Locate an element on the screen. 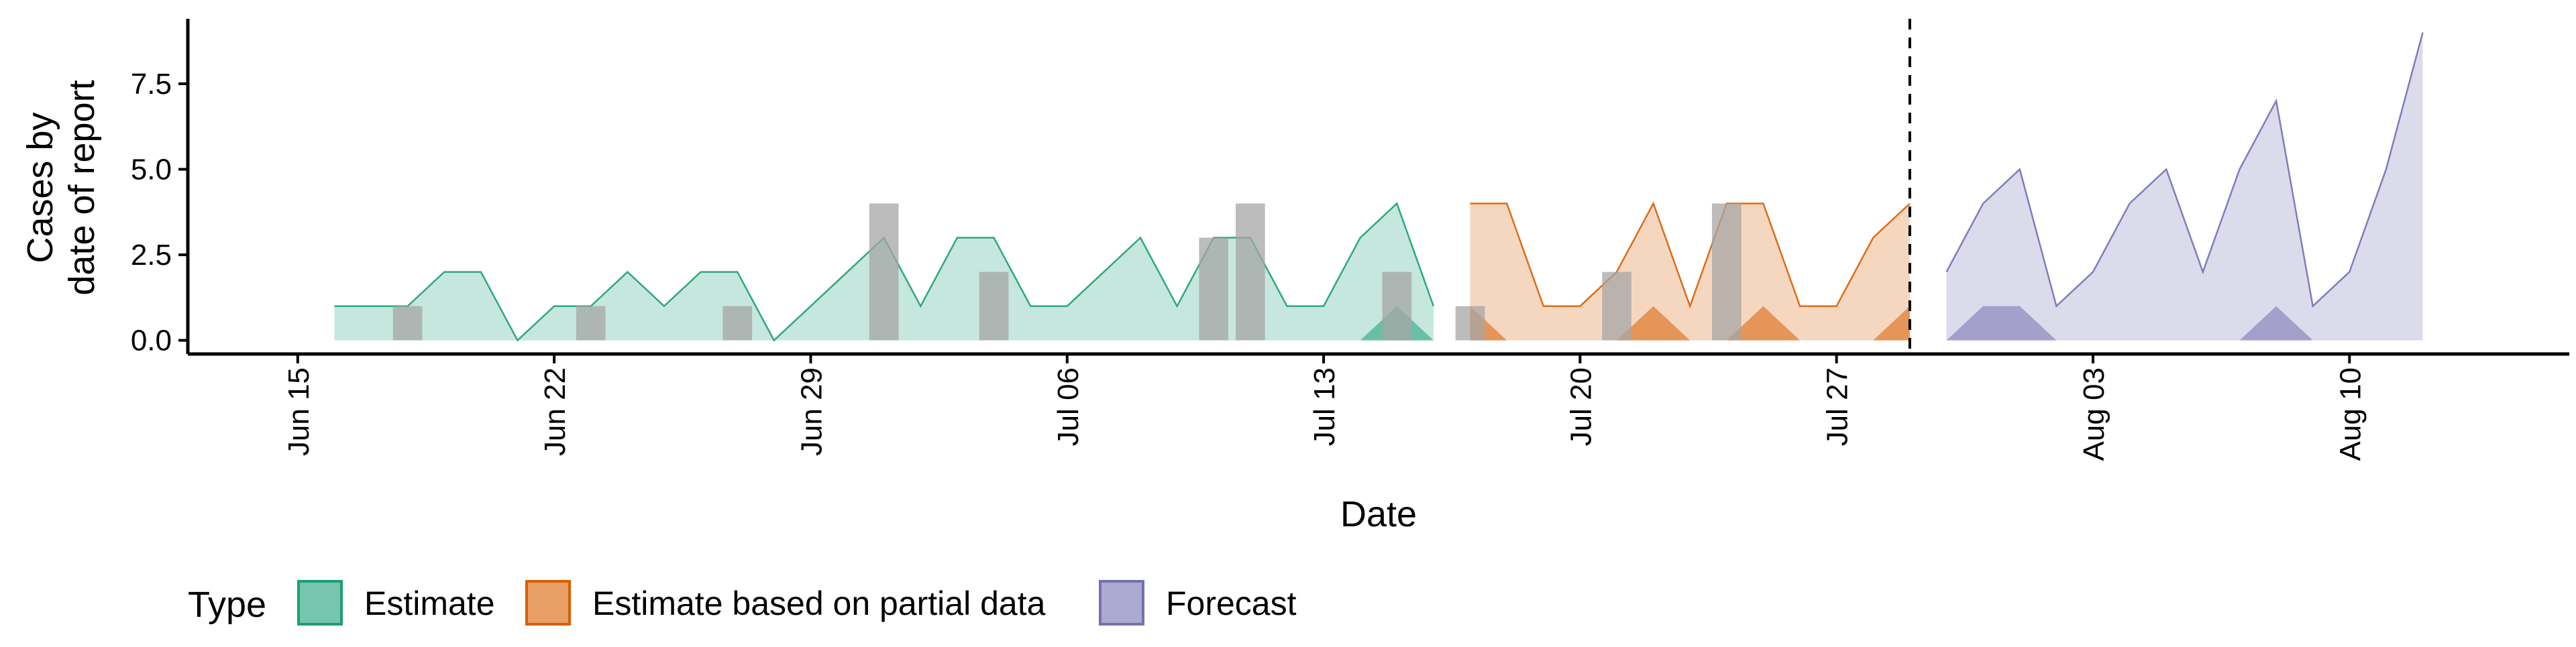 The width and height of the screenshot is (2576, 647). legend-label-2: Forecast is located at coordinates (1231, 603).